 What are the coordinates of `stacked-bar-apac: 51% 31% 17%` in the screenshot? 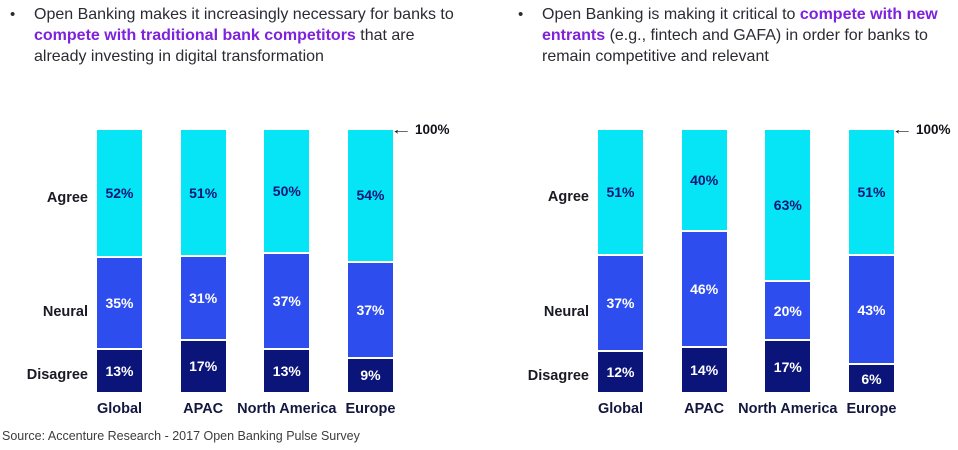 It's located at (203, 261).